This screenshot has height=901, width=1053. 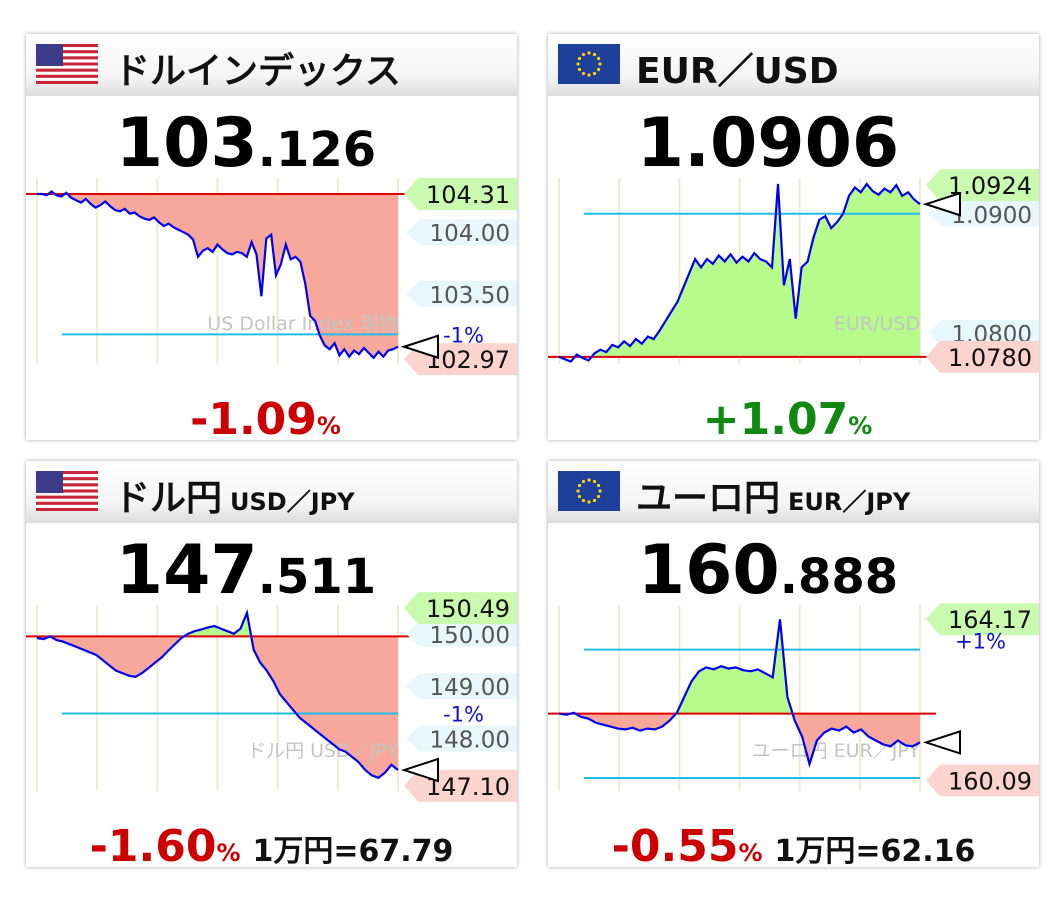 I want to click on panel-title: EUR／USD, so click(x=737, y=71).